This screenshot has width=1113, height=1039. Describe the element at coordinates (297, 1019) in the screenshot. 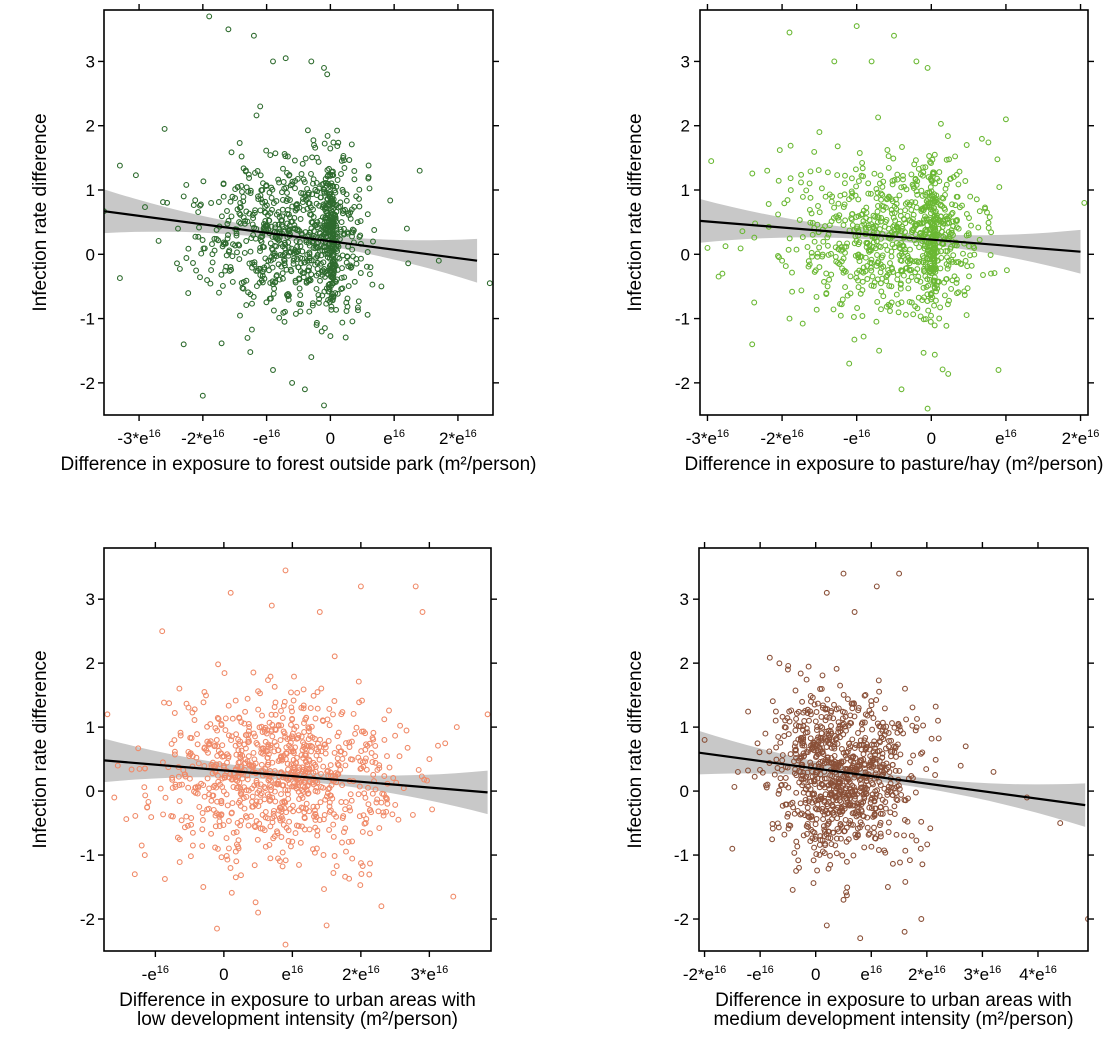

I see `x-axis-title: low development intensity (m²/person)` at that location.